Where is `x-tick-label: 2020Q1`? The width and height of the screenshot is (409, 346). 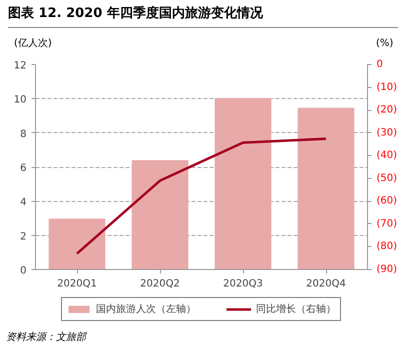
x-tick-label: 2020Q1 is located at coordinates (77, 284).